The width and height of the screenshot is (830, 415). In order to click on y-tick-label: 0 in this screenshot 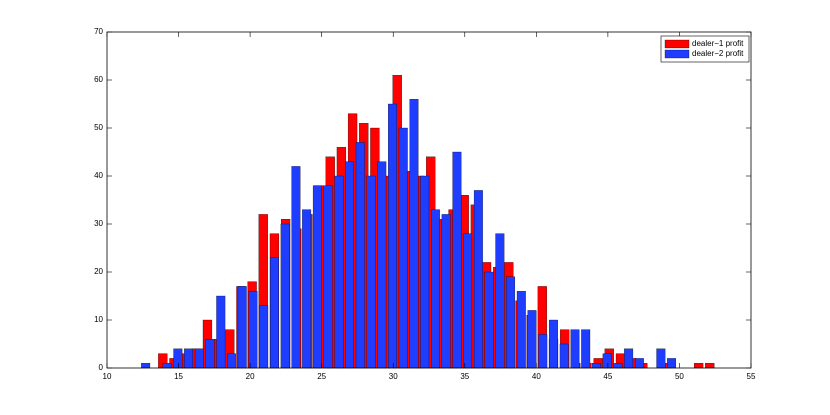, I will do `click(101, 367)`.